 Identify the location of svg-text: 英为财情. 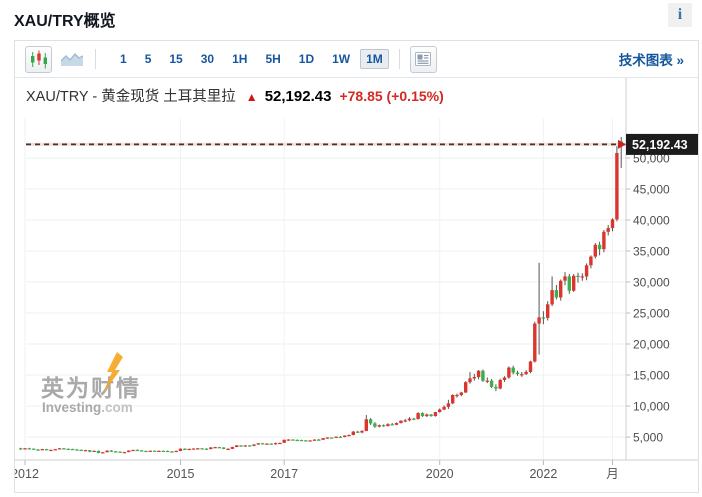
(91, 388).